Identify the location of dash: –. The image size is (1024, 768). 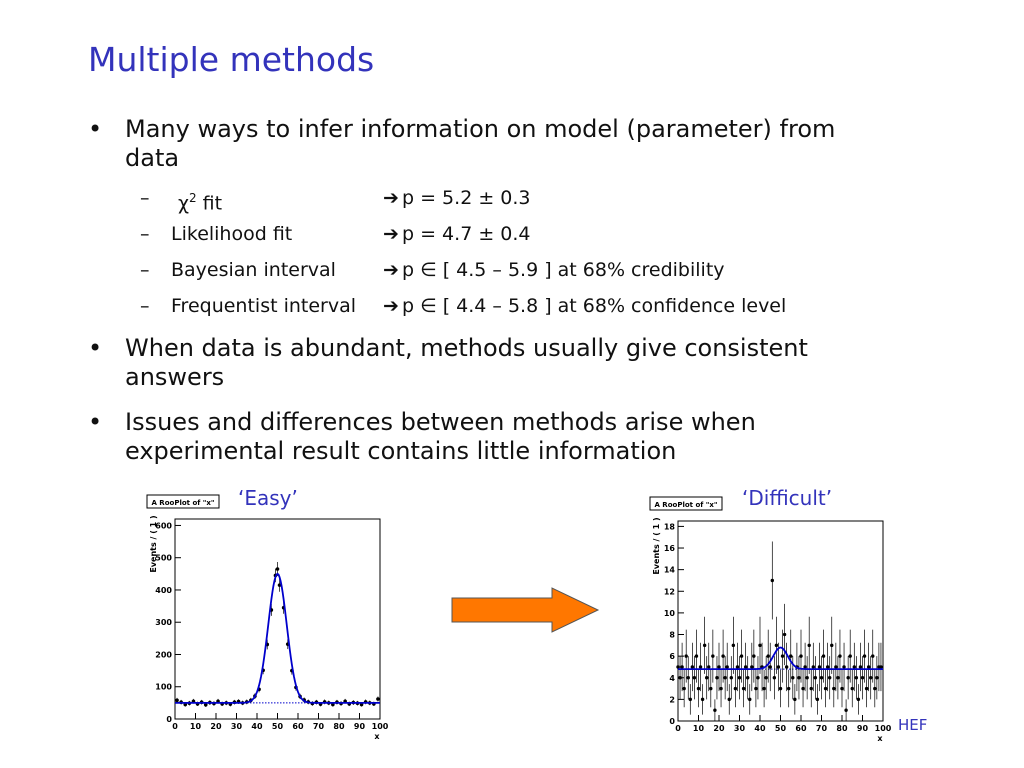
(145, 306).